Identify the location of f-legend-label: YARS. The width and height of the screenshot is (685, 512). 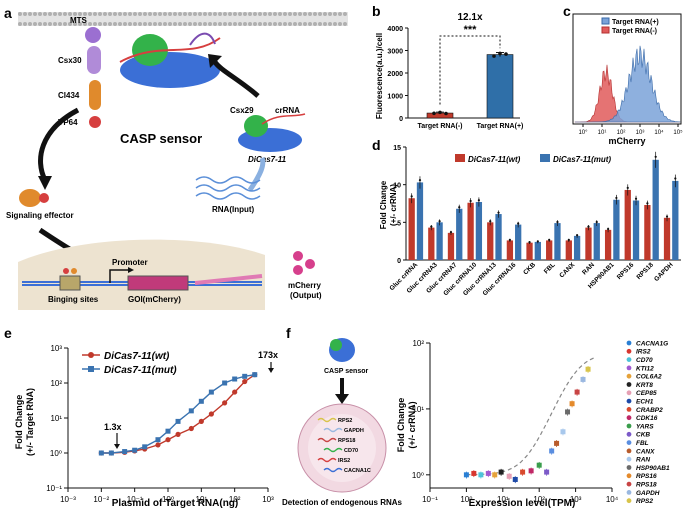
(645, 426).